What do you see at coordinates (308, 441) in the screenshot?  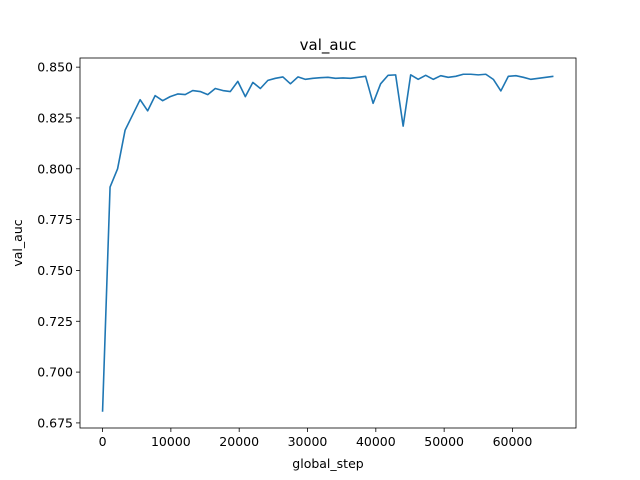 I see `x-tick-label: 30000` at bounding box center [308, 441].